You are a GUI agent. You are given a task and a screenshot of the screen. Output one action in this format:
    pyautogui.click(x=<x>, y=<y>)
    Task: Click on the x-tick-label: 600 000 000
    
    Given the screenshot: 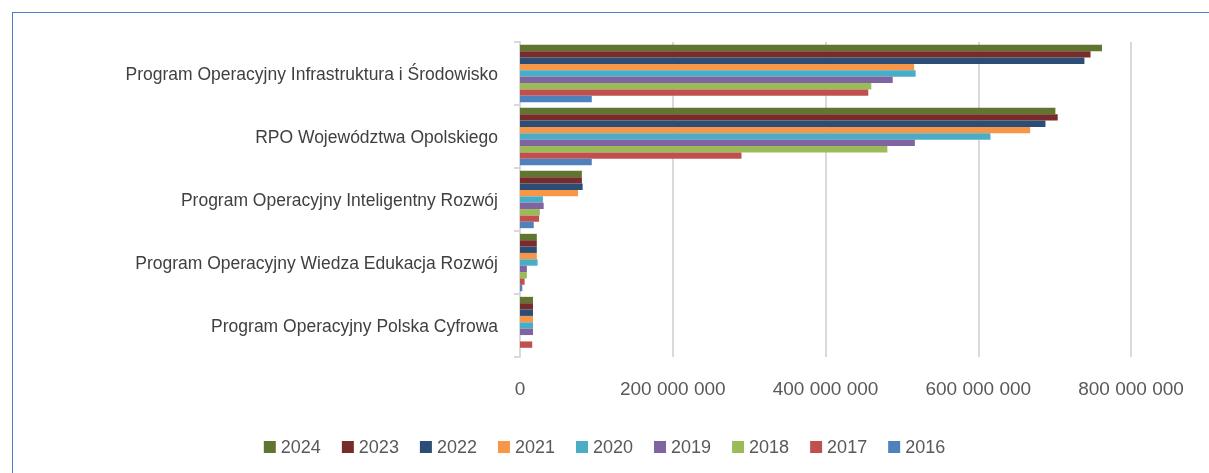 What is the action you would take?
    pyautogui.click(x=978, y=388)
    